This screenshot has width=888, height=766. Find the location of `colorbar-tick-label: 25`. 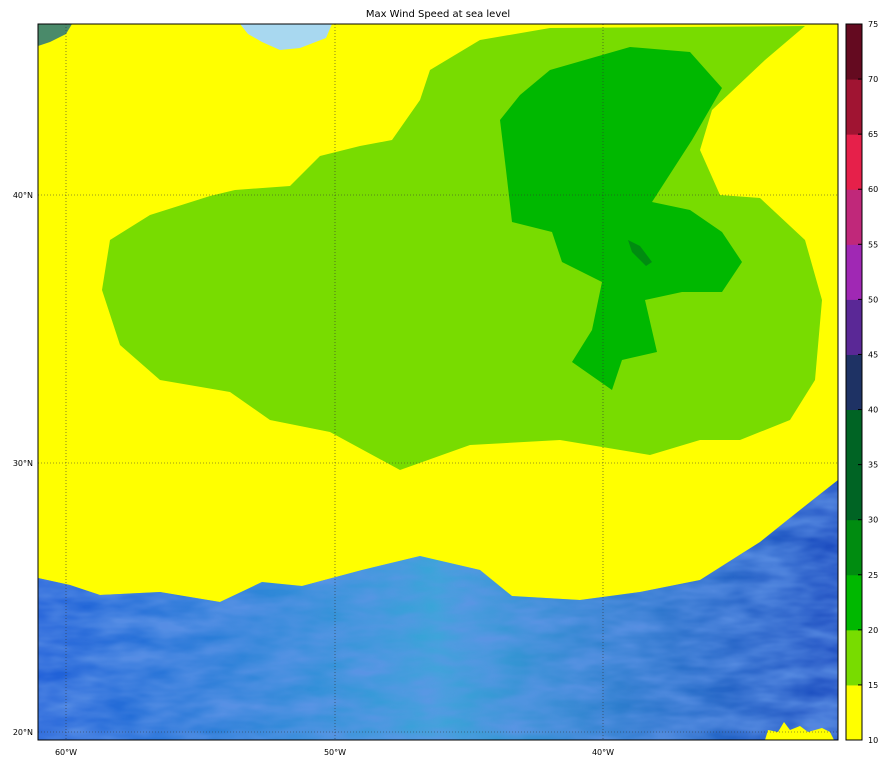

colorbar-tick-label: 25 is located at coordinates (873, 575).